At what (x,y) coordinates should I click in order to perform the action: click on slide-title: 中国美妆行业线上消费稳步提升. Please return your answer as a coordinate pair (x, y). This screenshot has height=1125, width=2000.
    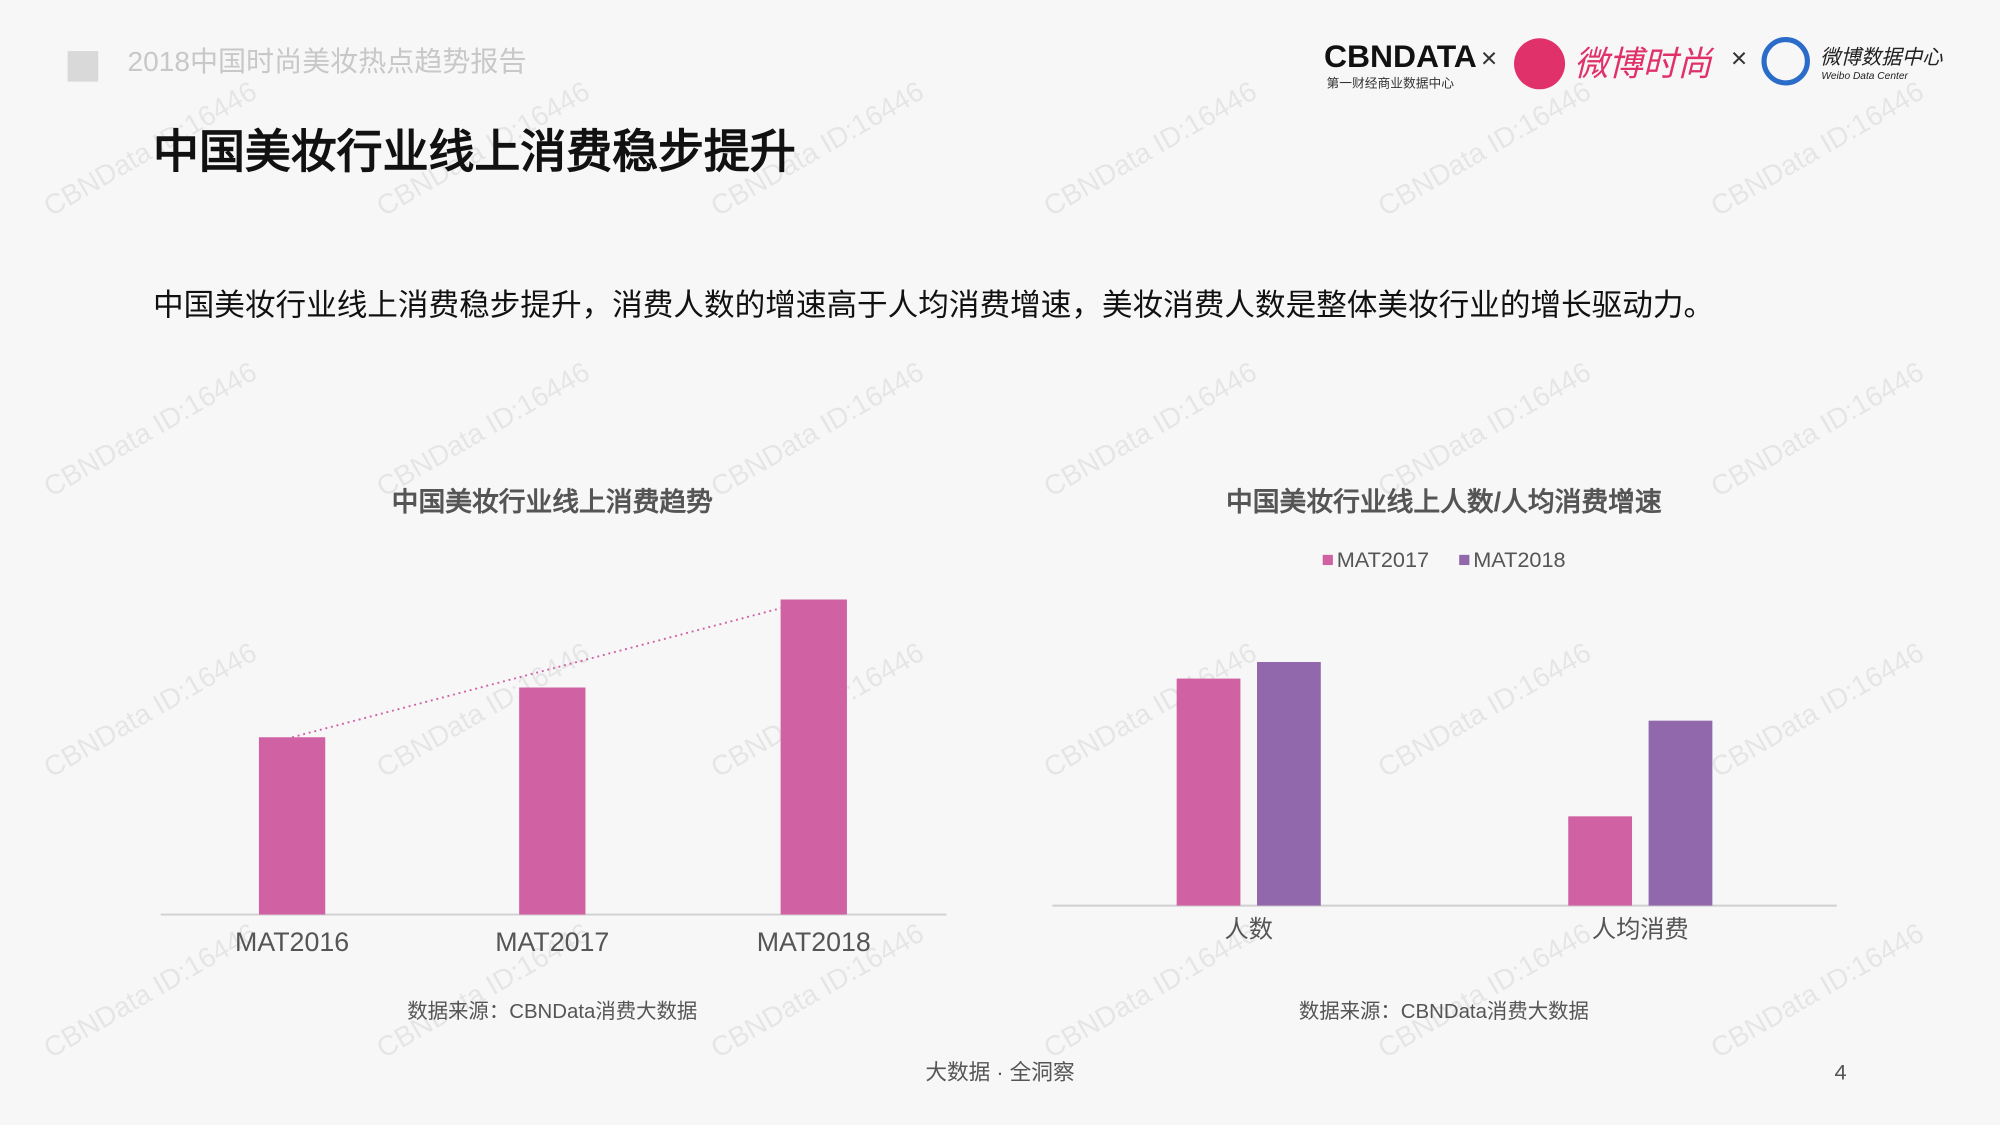
    Looking at the image, I should click on (474, 152).